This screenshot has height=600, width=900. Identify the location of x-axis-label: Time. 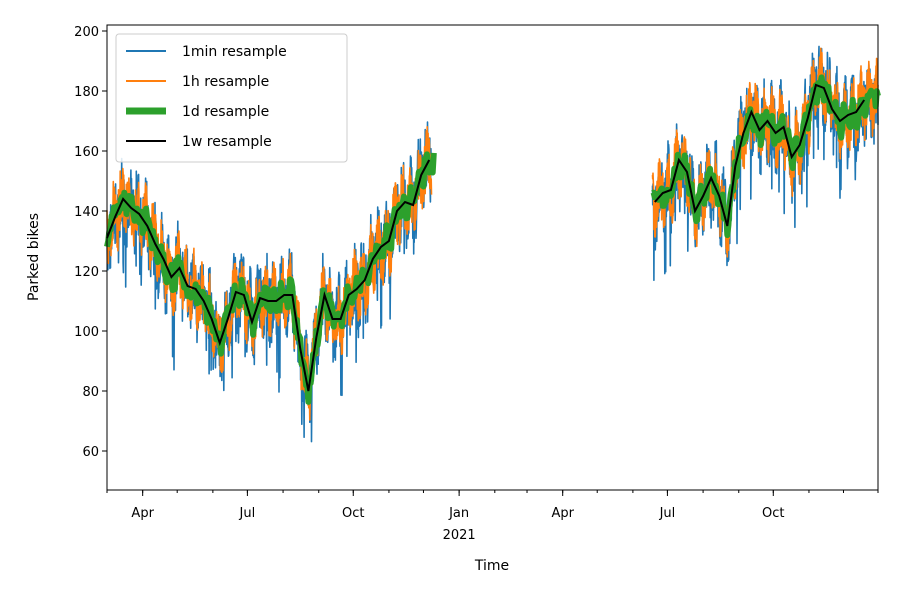
(491, 566).